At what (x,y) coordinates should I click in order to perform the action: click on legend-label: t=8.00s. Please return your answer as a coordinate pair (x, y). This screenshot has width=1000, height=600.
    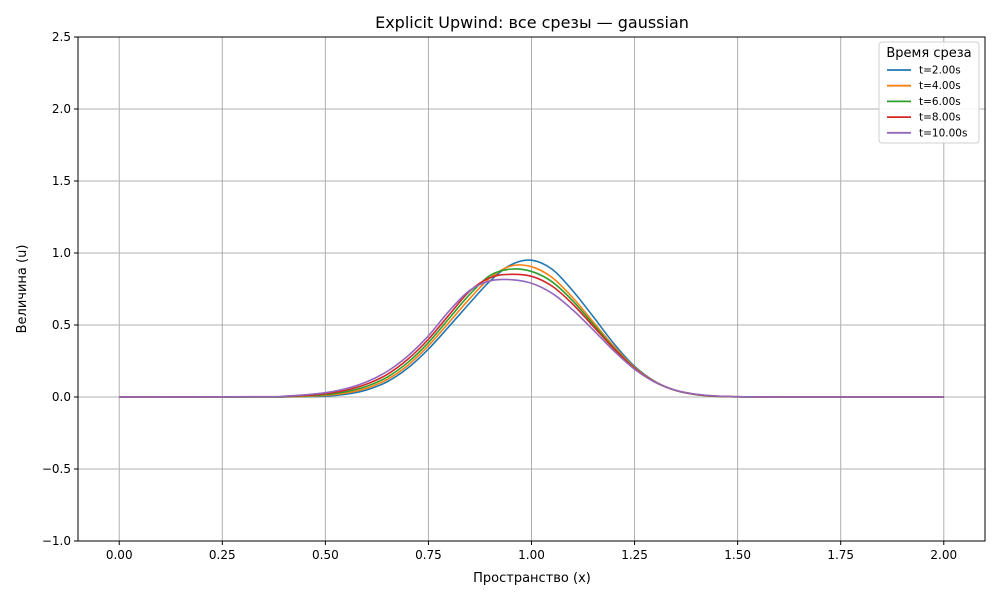
    Looking at the image, I should click on (940, 118).